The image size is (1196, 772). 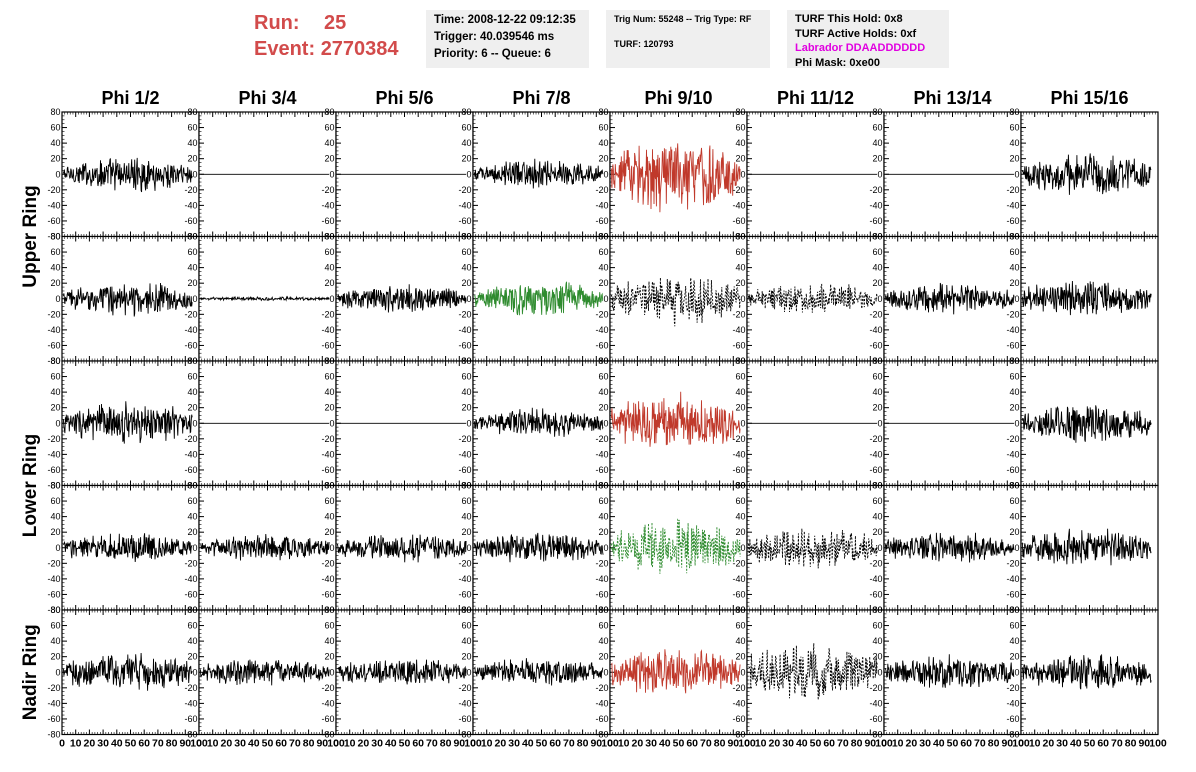 What do you see at coordinates (528, 744) in the screenshot?
I see `x-tick-label: 40` at bounding box center [528, 744].